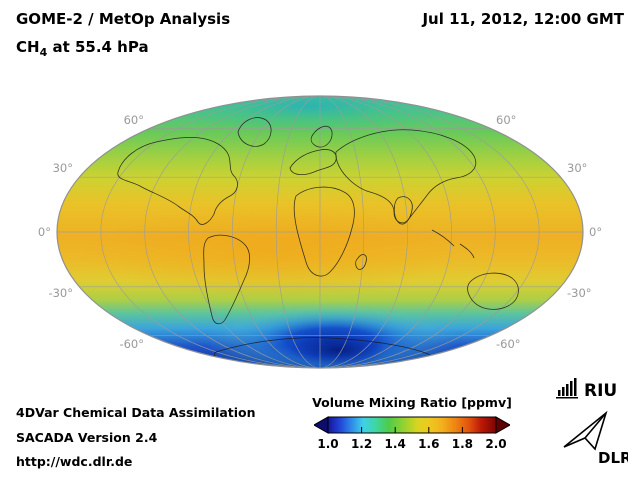  What do you see at coordinates (502, 425) in the screenshot?
I see `colorbar-right-arrow` at bounding box center [502, 425].